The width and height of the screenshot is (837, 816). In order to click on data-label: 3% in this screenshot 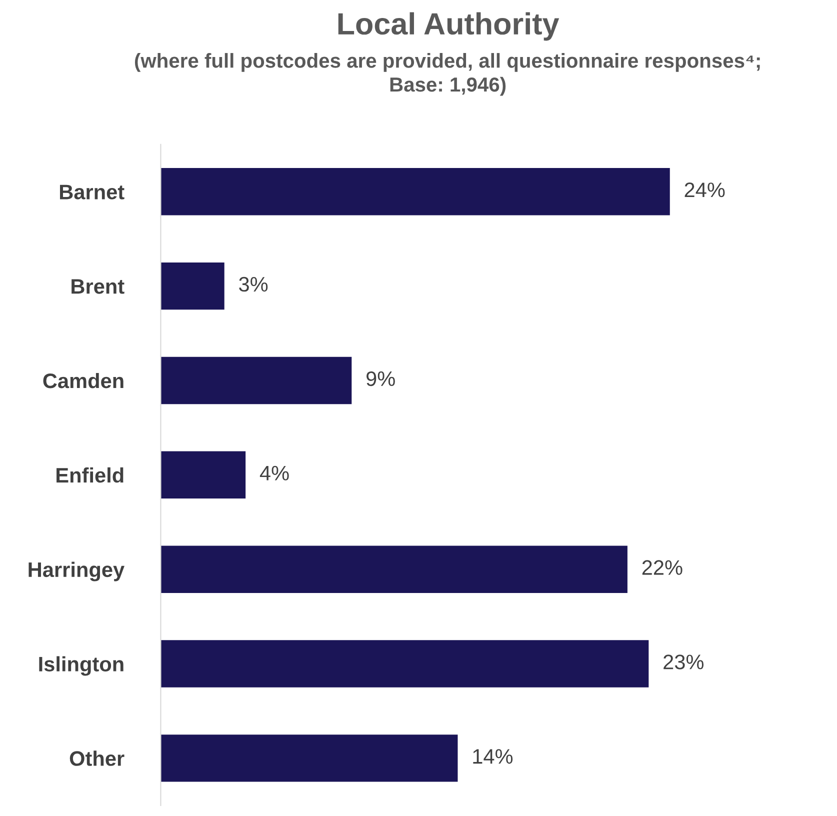, I will do `click(253, 284)`.